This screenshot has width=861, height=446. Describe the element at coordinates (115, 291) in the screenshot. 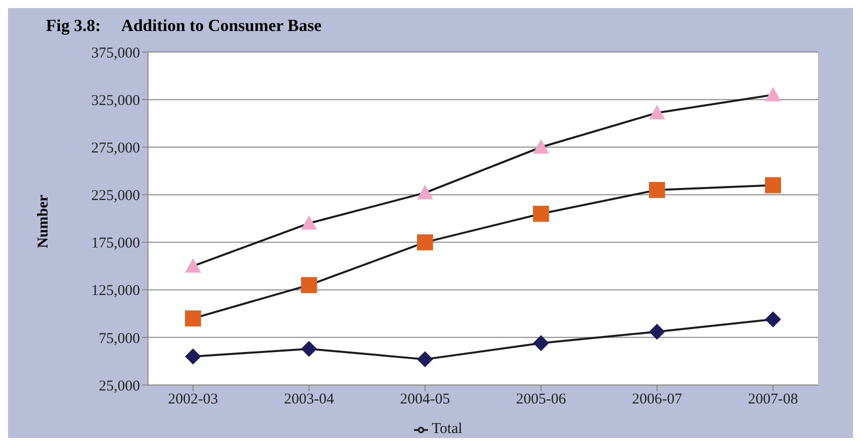

I see `y-tick-label: 125,000` at that location.